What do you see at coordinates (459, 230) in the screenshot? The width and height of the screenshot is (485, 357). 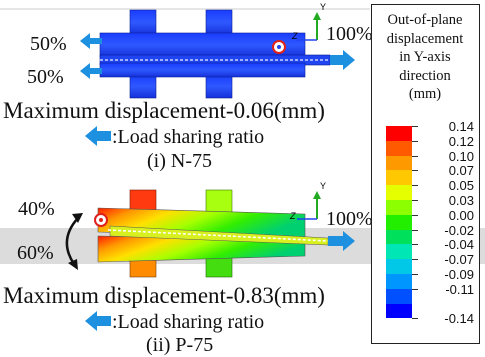 I see `color-bar-value: -0.02` at bounding box center [459, 230].